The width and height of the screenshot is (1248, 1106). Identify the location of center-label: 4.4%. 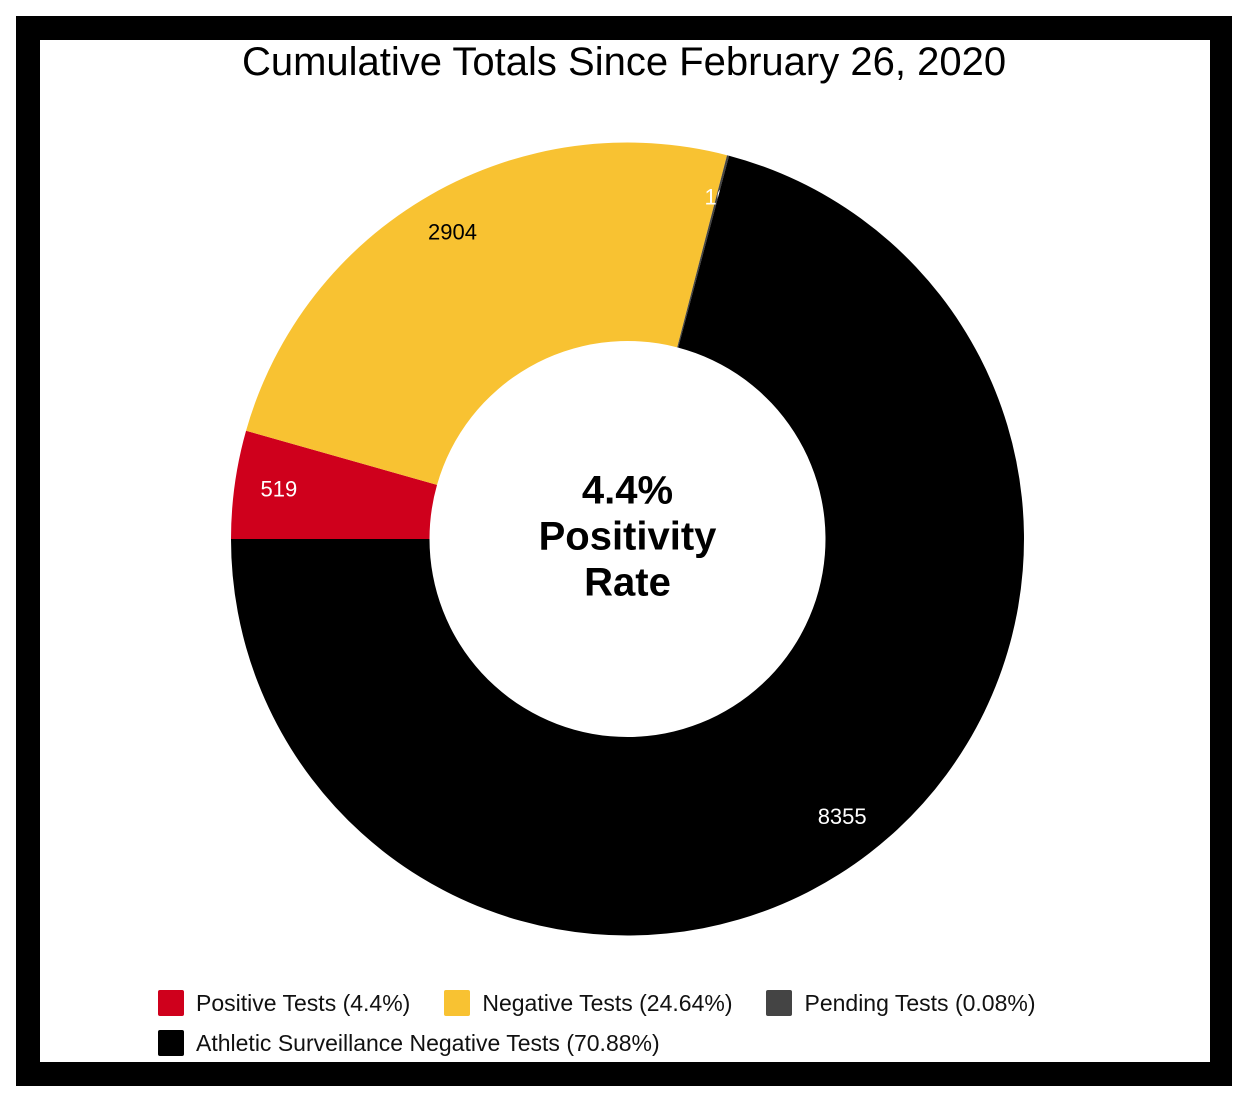
(627, 491).